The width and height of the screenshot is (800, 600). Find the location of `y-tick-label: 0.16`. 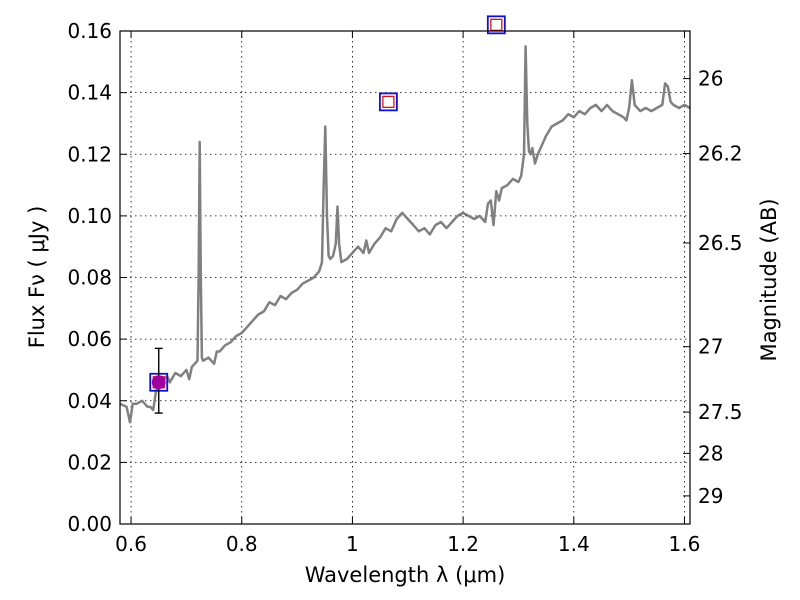

y-tick-label: 0.16 is located at coordinates (89, 31).